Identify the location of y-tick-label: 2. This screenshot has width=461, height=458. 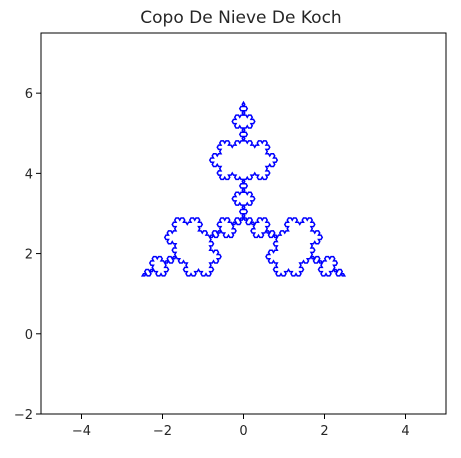
(29, 255).